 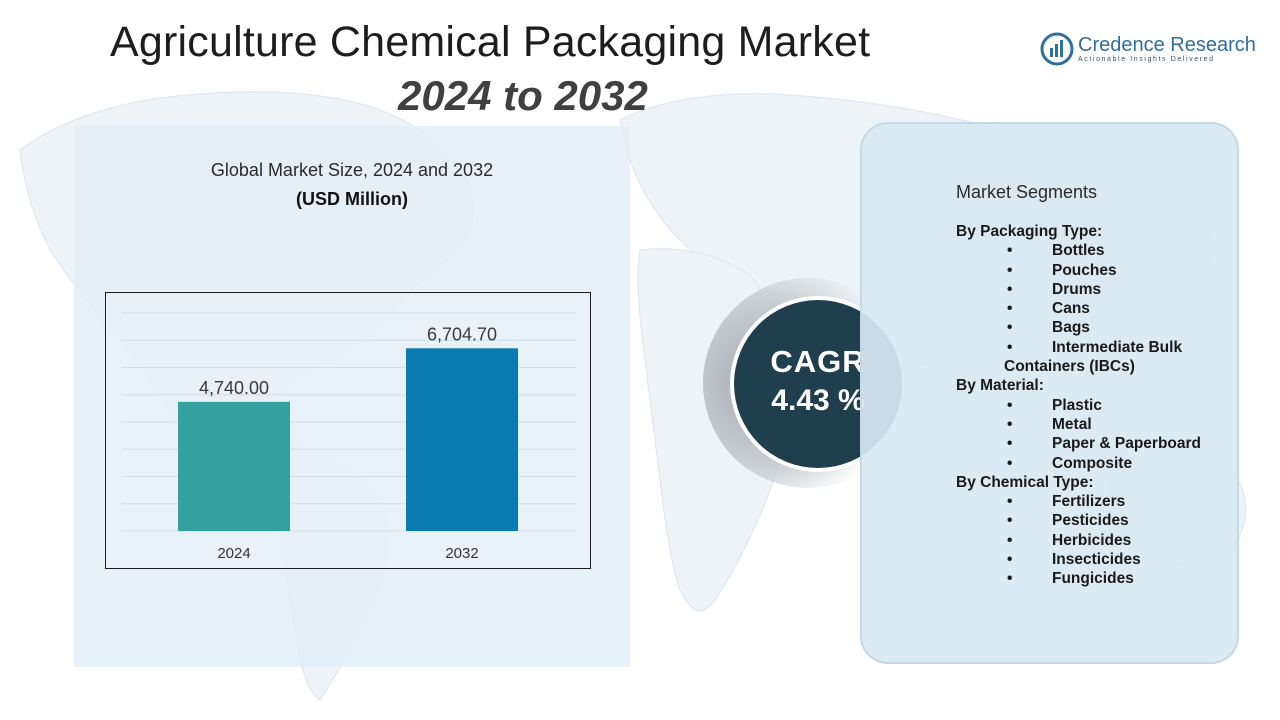 I want to click on segment-item-label: Insecticides, so click(x=1096, y=560).